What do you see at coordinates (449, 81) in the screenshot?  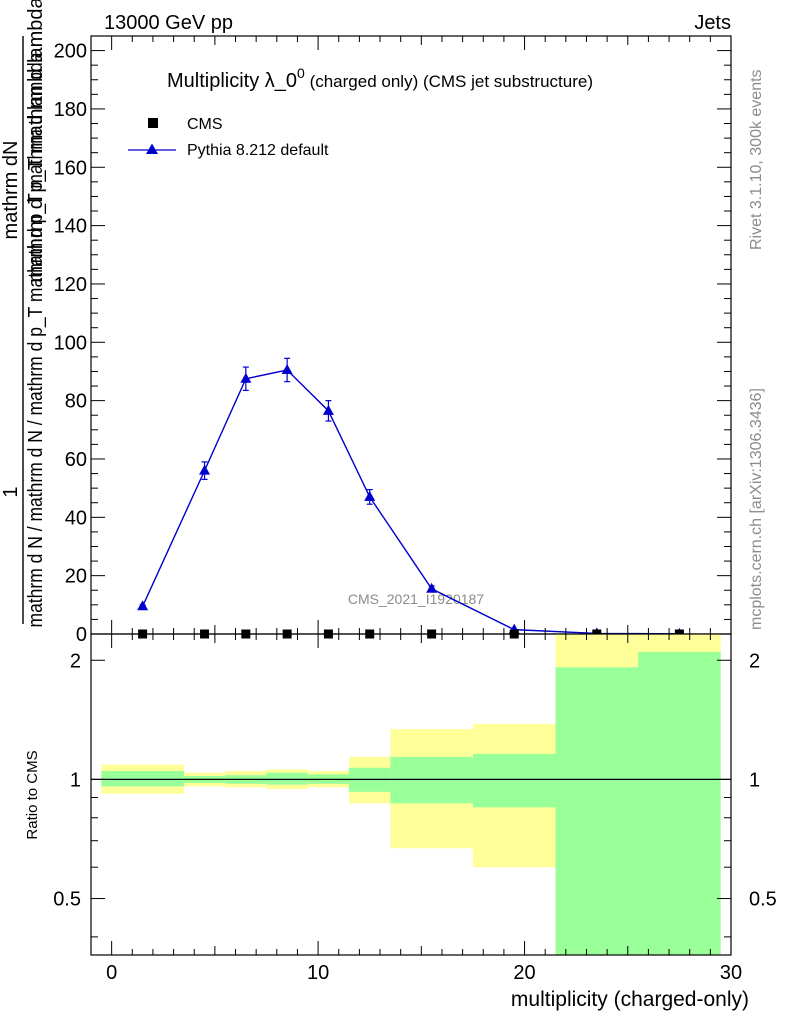 I see `plot-title-suffix: (charged only) (CMS jet substructure)` at bounding box center [449, 81].